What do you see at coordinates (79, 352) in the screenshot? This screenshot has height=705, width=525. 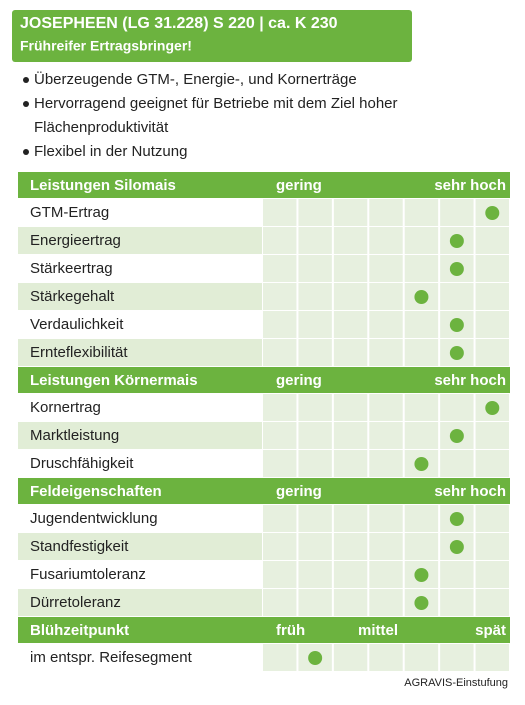 I see `row-label: Ernteflexibilität` at bounding box center [79, 352].